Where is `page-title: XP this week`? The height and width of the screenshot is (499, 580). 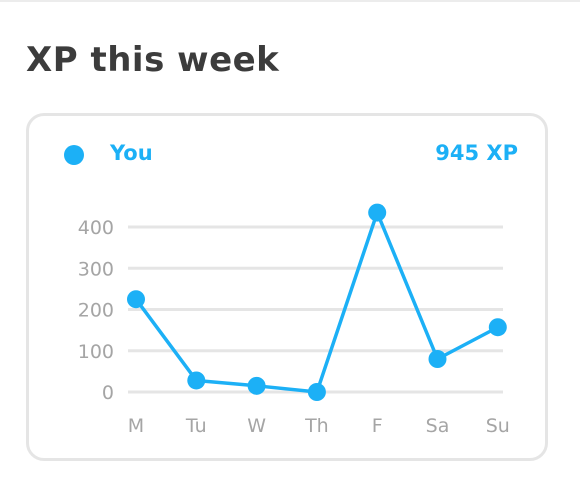 page-title: XP this week is located at coordinates (153, 60).